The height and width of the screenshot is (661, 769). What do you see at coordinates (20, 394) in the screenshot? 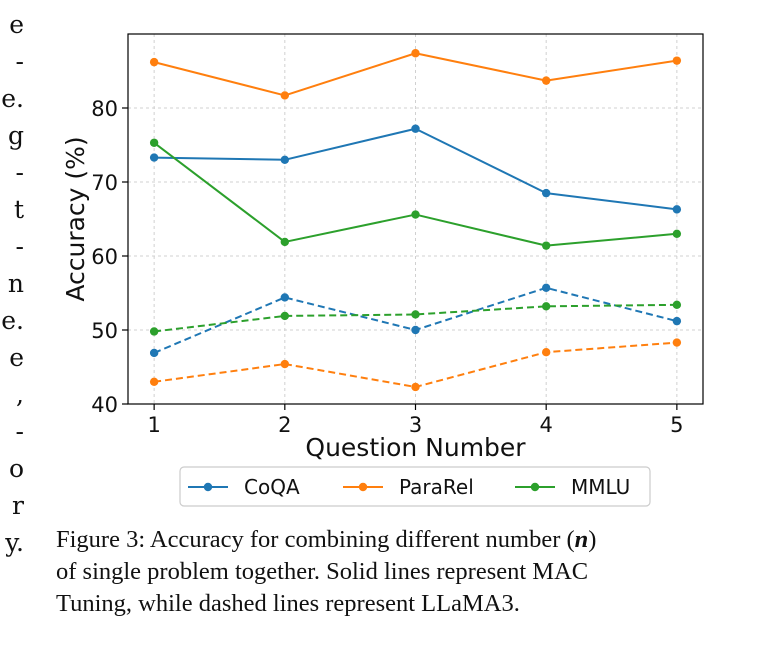
I see `margin-fragment: ,` at bounding box center [20, 394].